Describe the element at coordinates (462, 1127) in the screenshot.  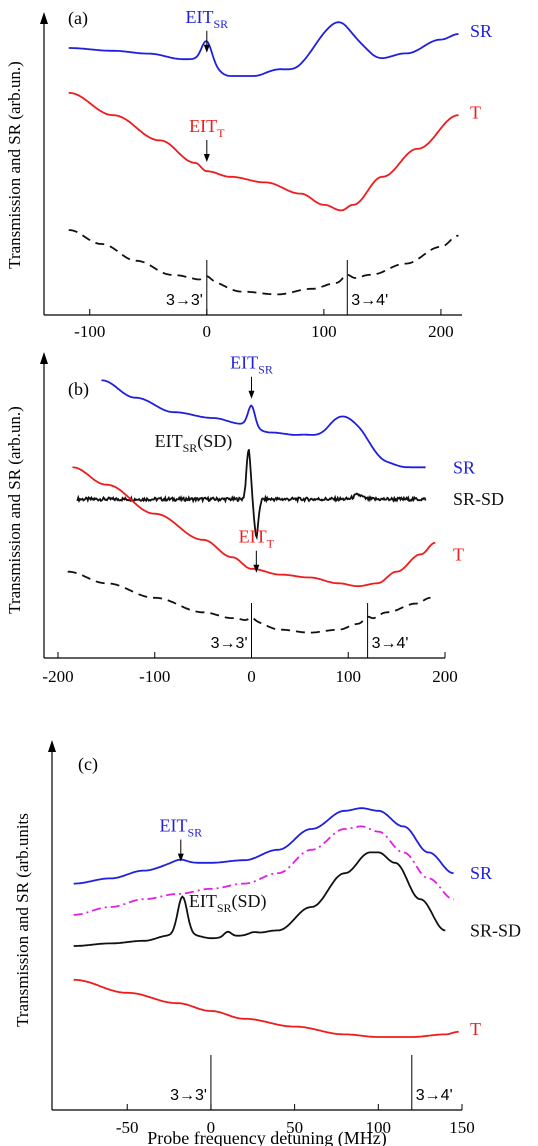
I see `x-tick-label: 150` at that location.